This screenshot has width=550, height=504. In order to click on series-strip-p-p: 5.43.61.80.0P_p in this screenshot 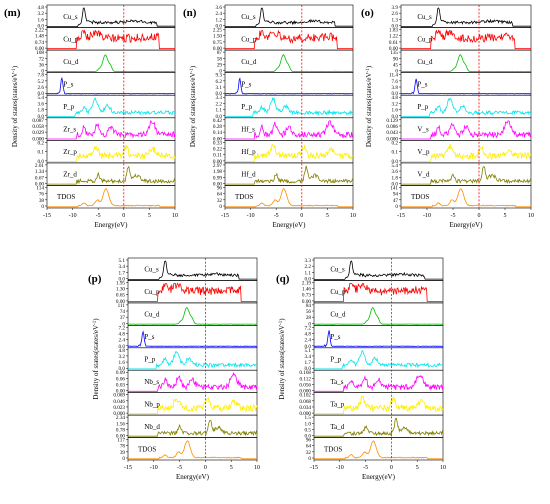, I will do `click(107, 107)`.